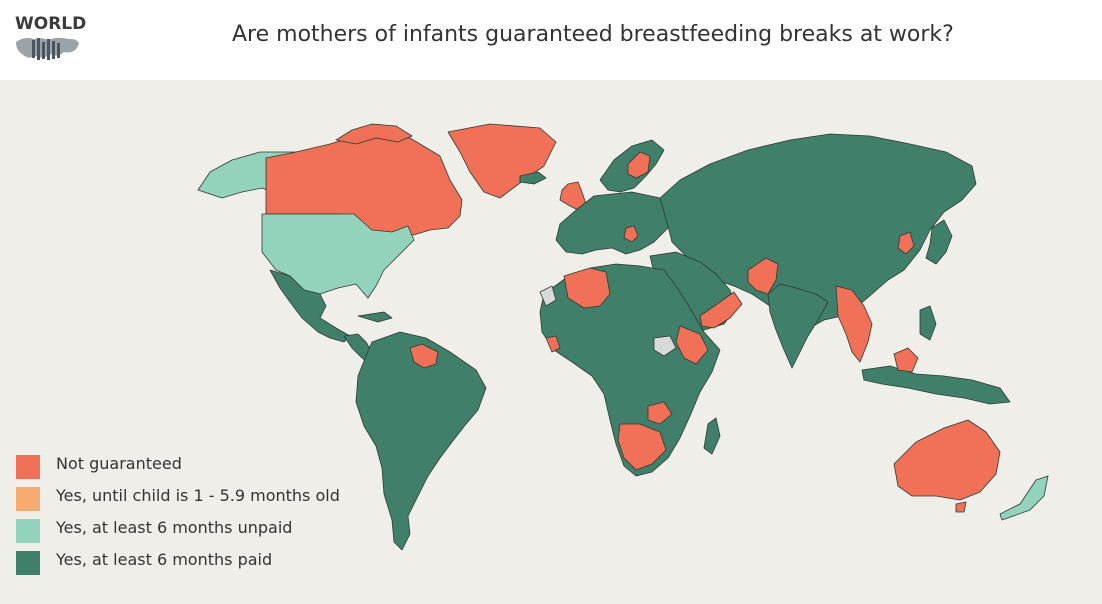  I want to click on region-yemen-oman, so click(721, 310).